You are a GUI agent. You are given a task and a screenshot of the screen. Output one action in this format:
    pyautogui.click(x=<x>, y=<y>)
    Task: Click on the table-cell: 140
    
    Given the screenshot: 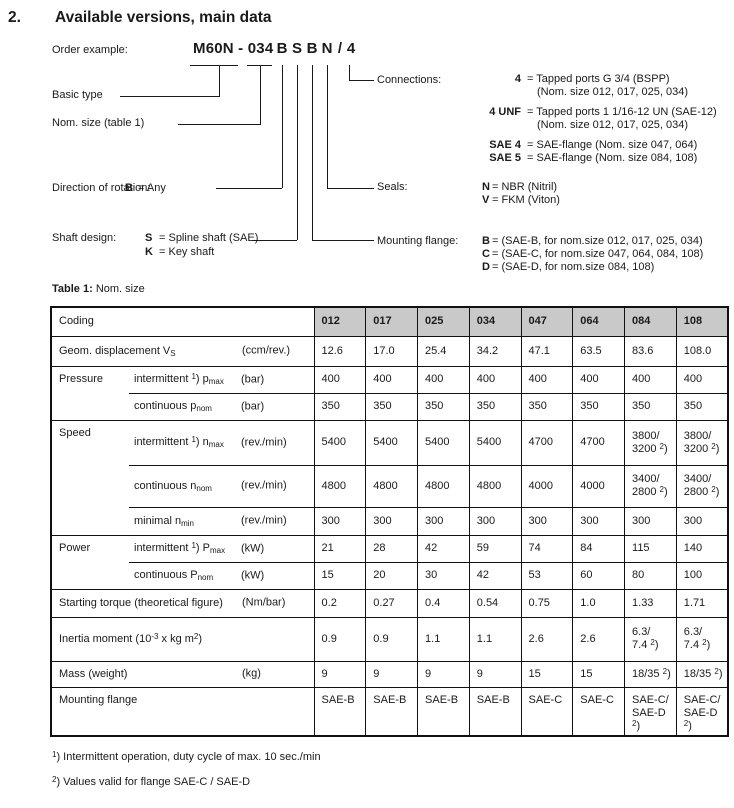 What is the action you would take?
    pyautogui.click(x=702, y=548)
    